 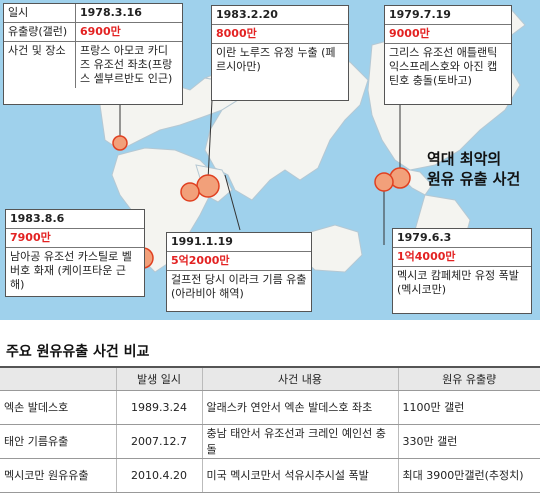 I want to click on label-amount: 유출량(갤런), so click(x=40, y=32).